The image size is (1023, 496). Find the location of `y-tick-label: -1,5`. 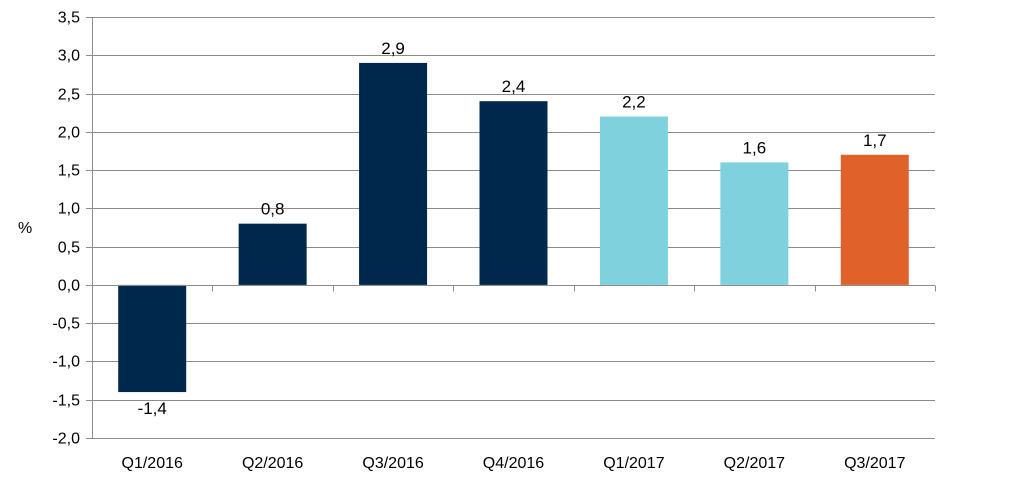

y-tick-label: -1,5 is located at coordinates (66, 401).